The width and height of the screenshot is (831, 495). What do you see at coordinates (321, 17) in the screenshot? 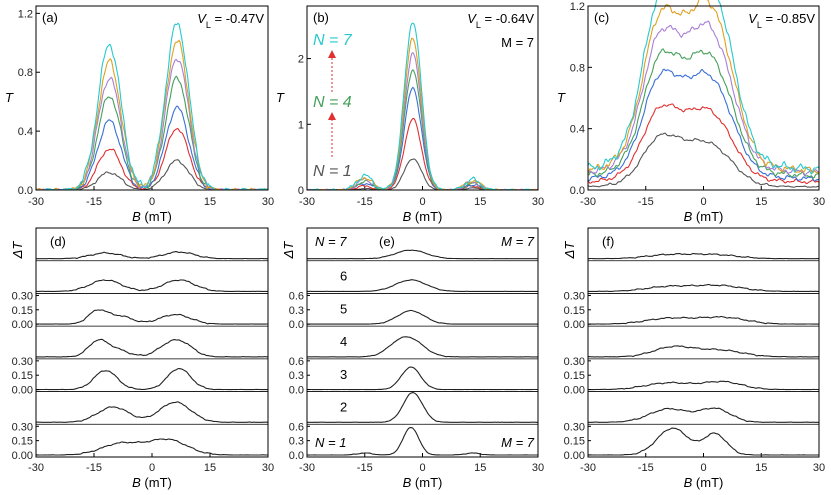
I see `panel-label: (b)` at bounding box center [321, 17].